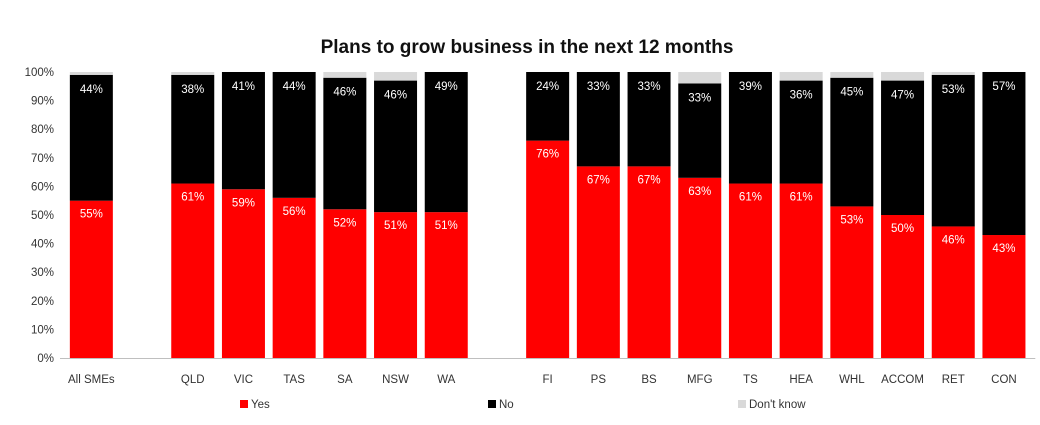 This screenshot has height=425, width=1040. What do you see at coordinates (294, 277) in the screenshot?
I see `bar-yes-tas` at bounding box center [294, 277].